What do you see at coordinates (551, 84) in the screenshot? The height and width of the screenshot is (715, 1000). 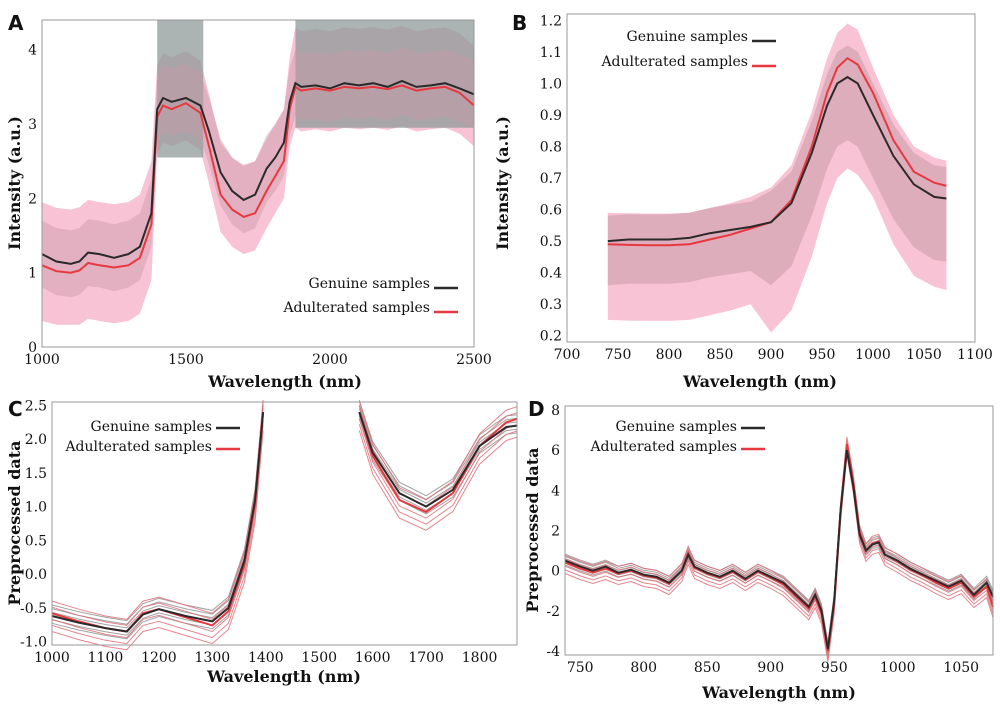 I see `panel-b-ytick: 1.0` at bounding box center [551, 84].